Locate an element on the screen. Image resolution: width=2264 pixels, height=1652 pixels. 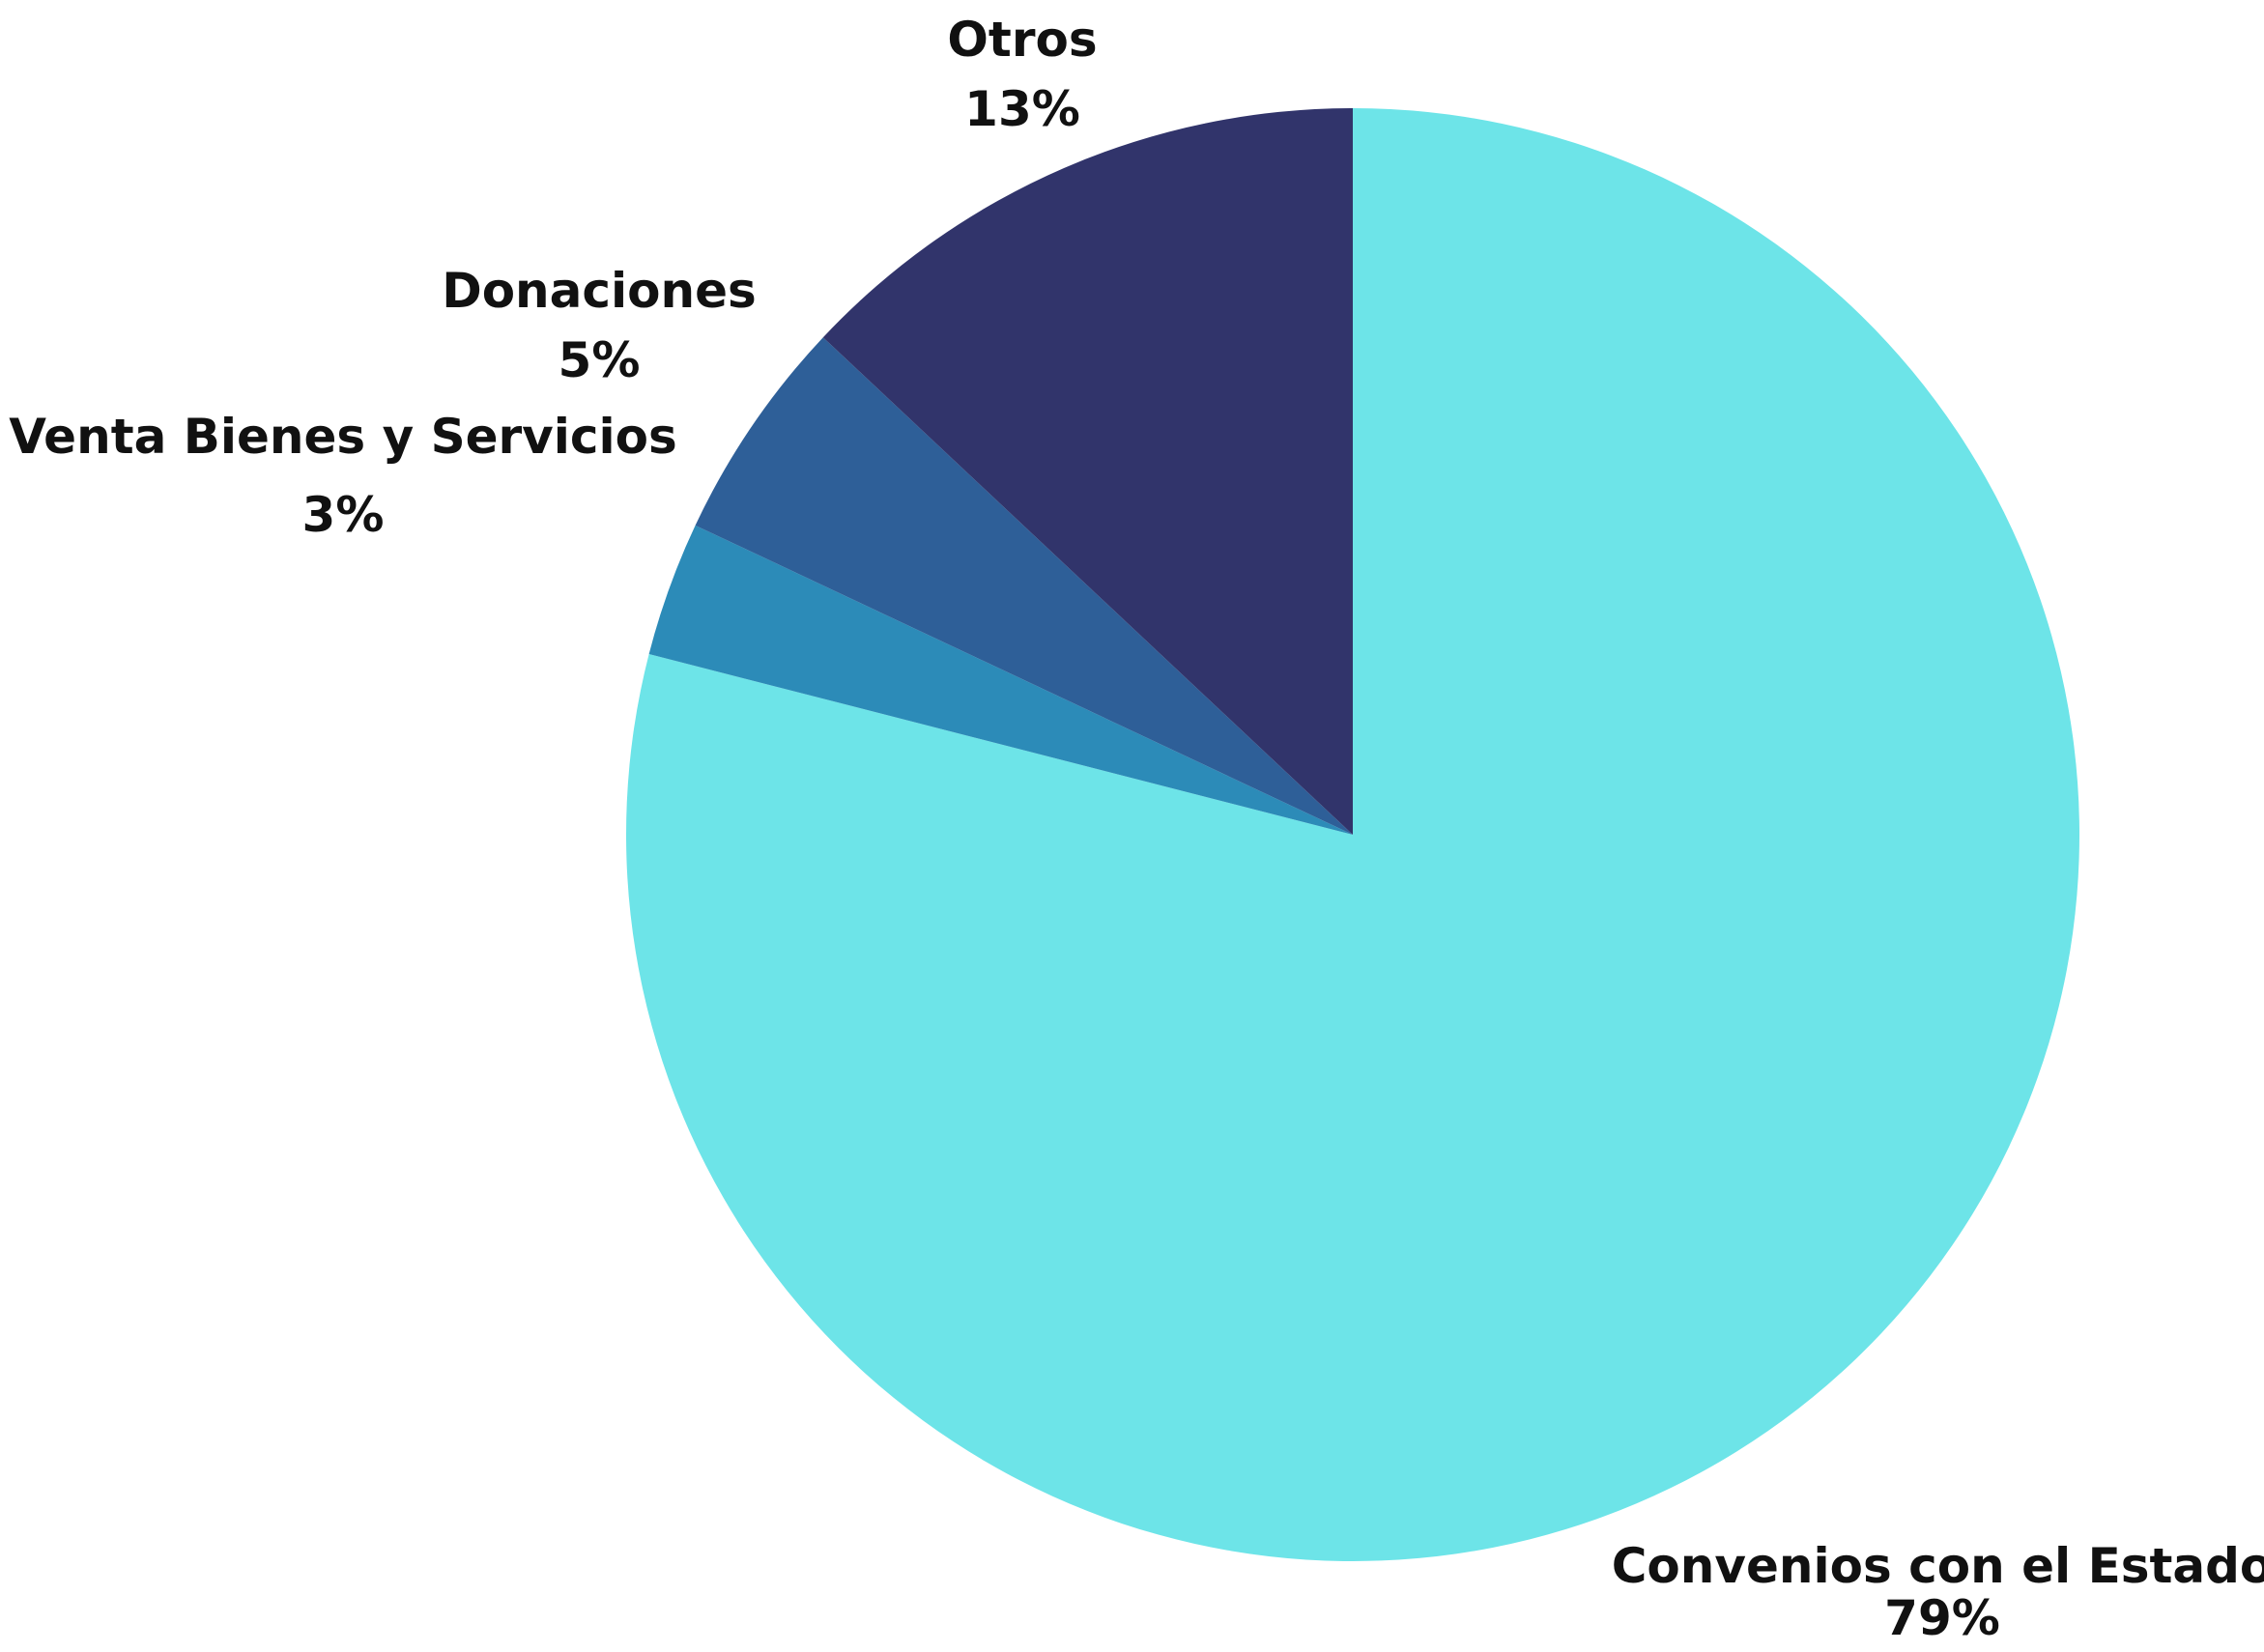
slice-value-otros: 13% is located at coordinates (1022, 109).